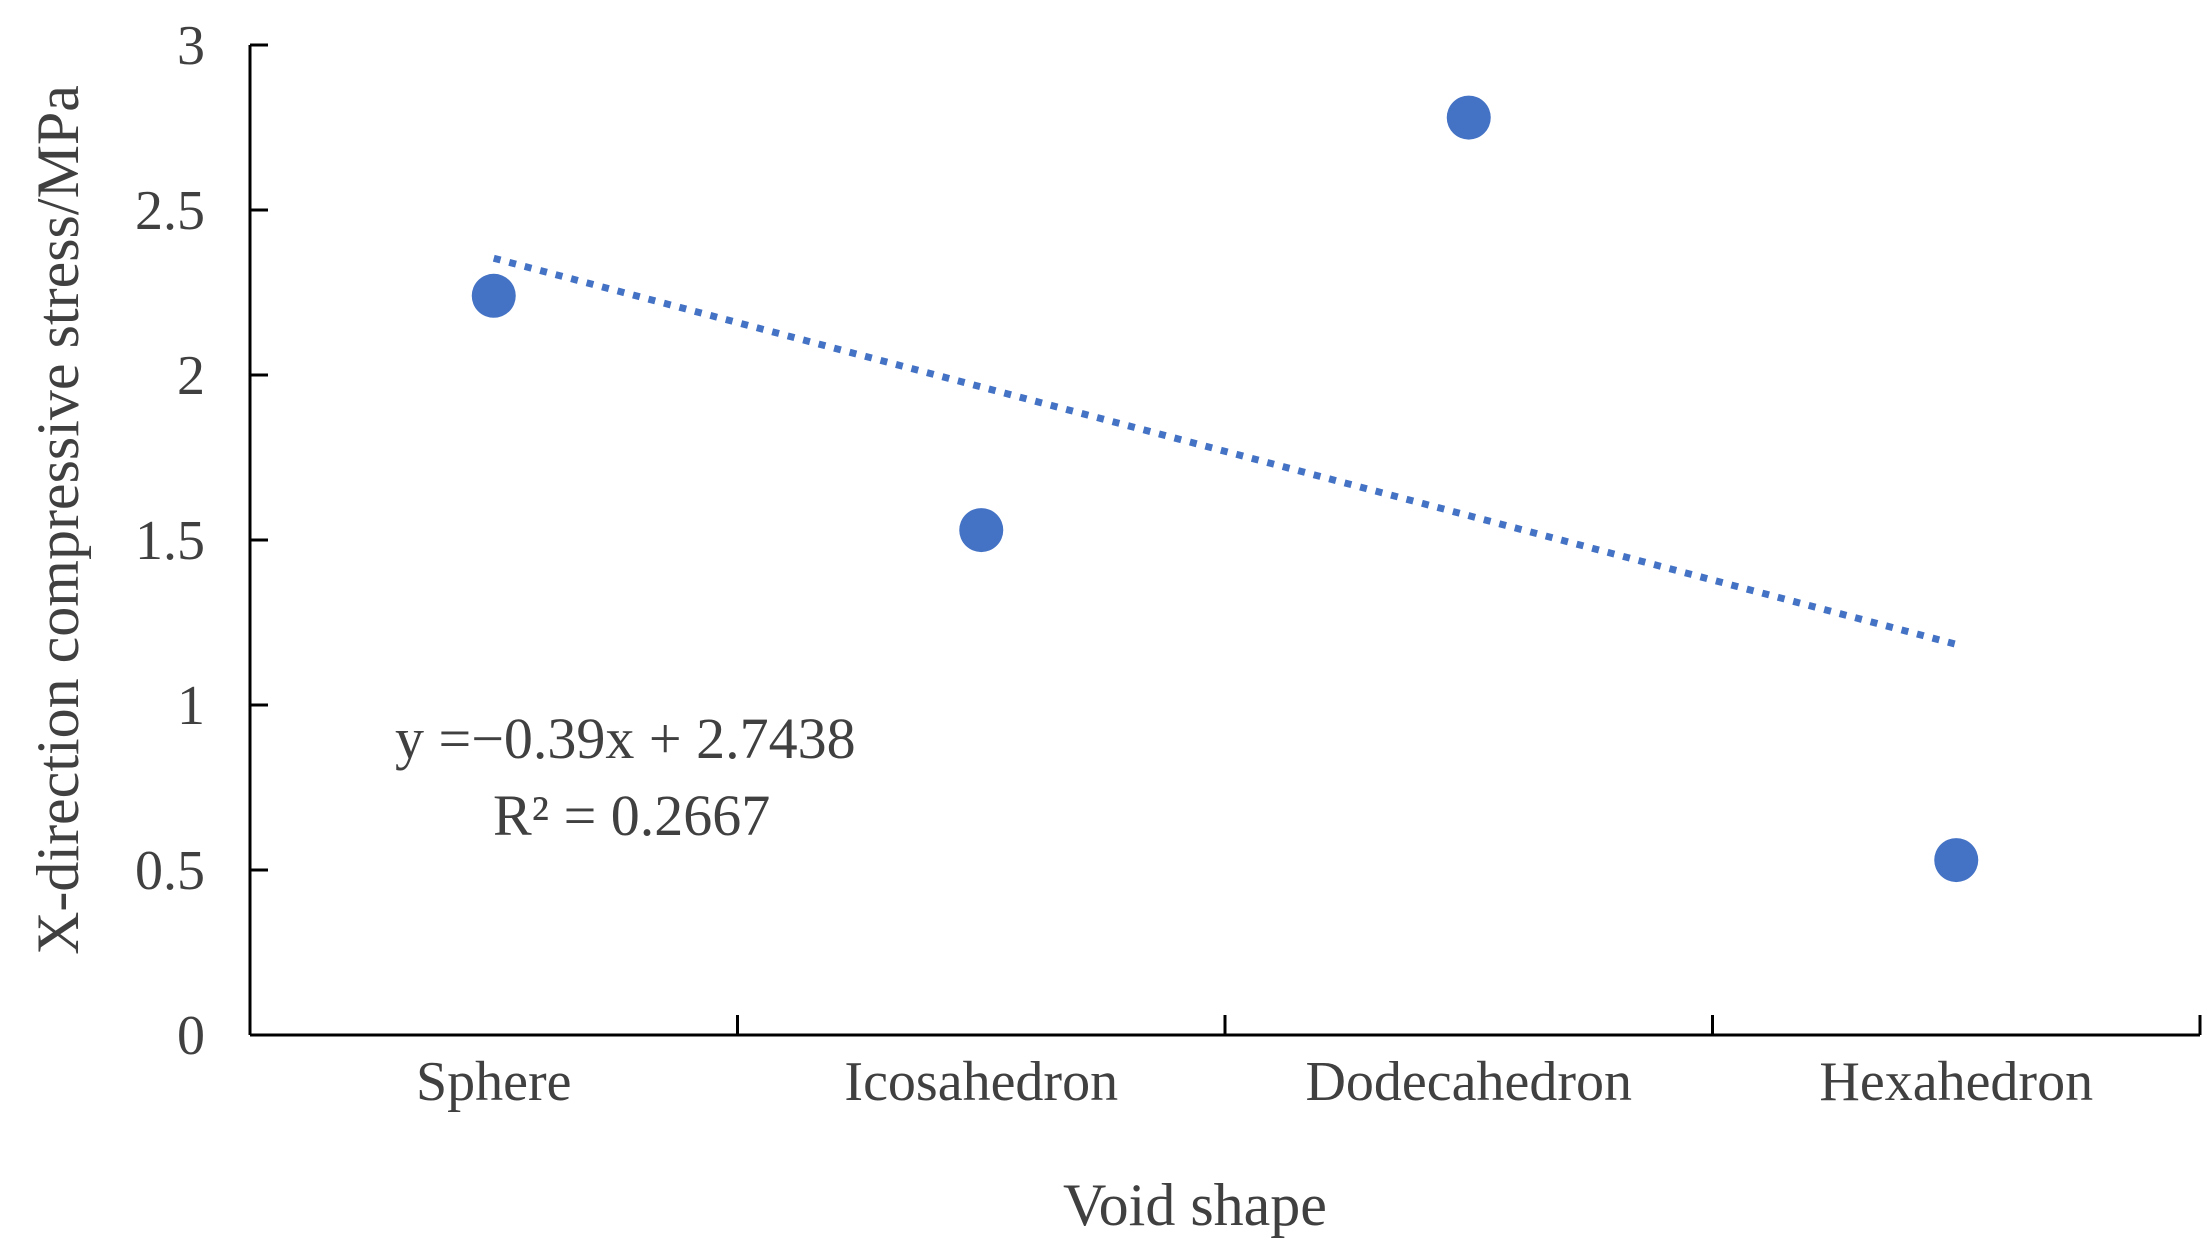 The height and width of the screenshot is (1255, 2211). Describe the element at coordinates (631, 815) in the screenshot. I see `trendline-r-squared: R² = 0.2667` at that location.